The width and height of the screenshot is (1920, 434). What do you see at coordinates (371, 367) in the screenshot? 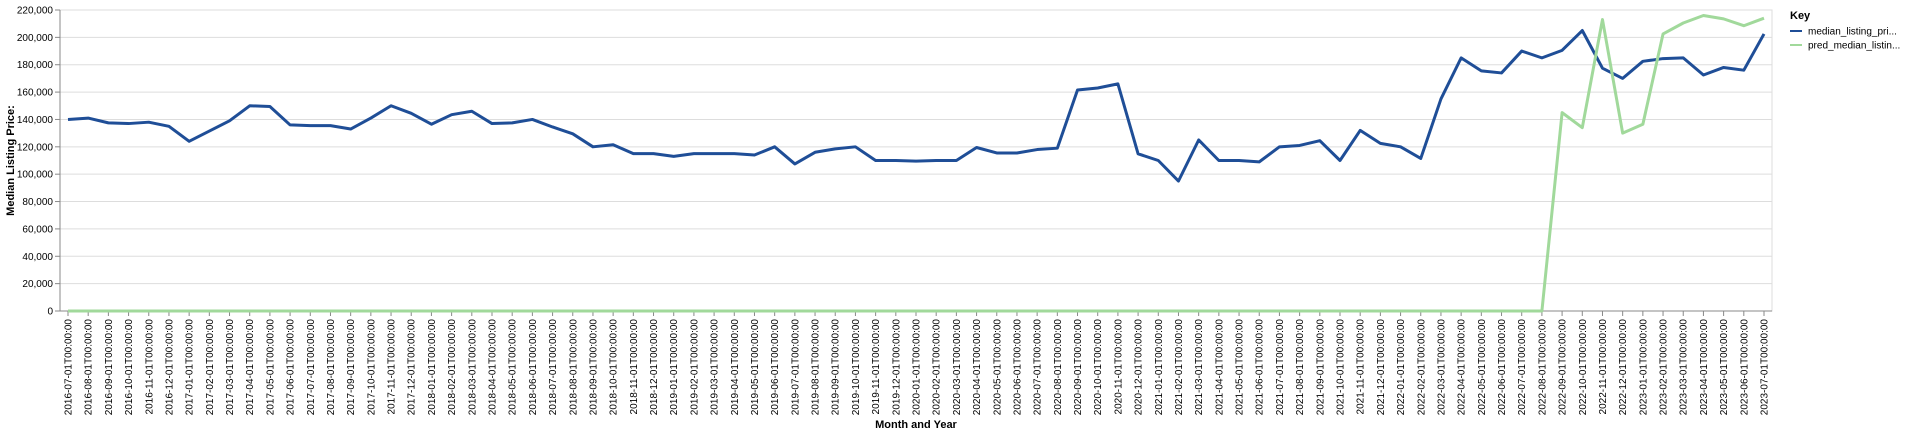
I see `x-tick-label: 2017-10-01T00:00:00` at bounding box center [371, 367].